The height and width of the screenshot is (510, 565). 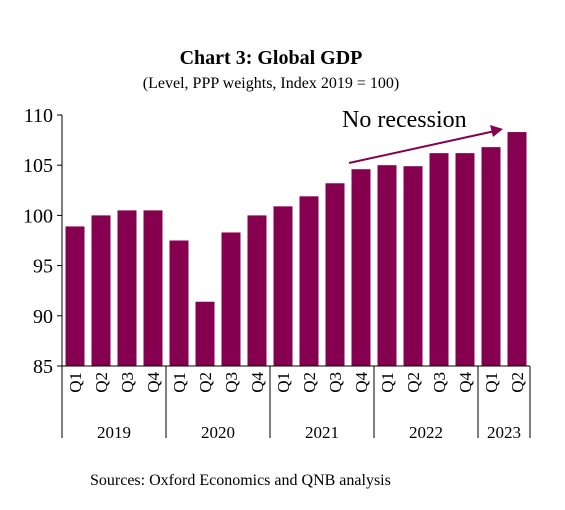 What do you see at coordinates (426, 432) in the screenshot?
I see `year-label: 2022` at bounding box center [426, 432].